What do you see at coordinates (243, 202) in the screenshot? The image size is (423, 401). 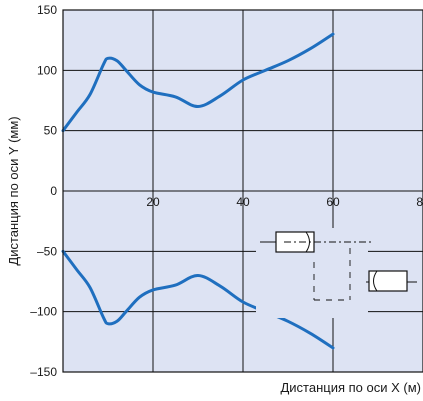 I see `x-tick-label: 40` at bounding box center [243, 202].